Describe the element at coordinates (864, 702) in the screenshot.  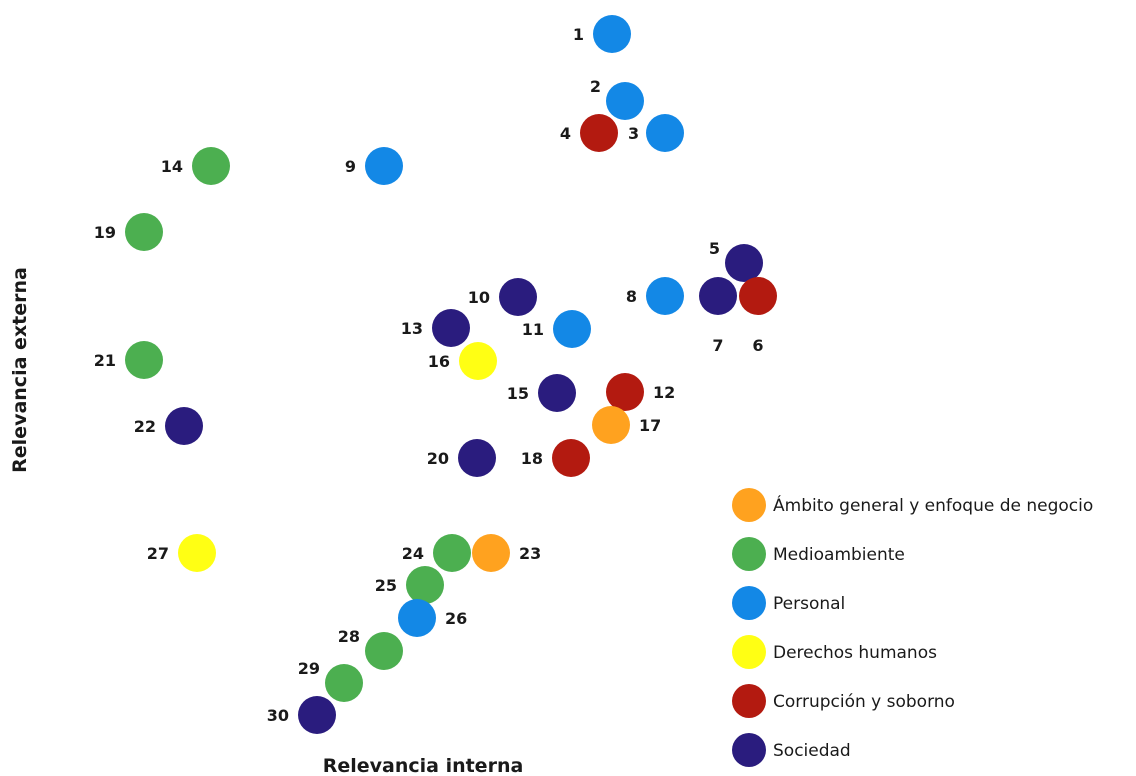
I see `legend-label-corrupcion: Corrupción y soborno` at that location.